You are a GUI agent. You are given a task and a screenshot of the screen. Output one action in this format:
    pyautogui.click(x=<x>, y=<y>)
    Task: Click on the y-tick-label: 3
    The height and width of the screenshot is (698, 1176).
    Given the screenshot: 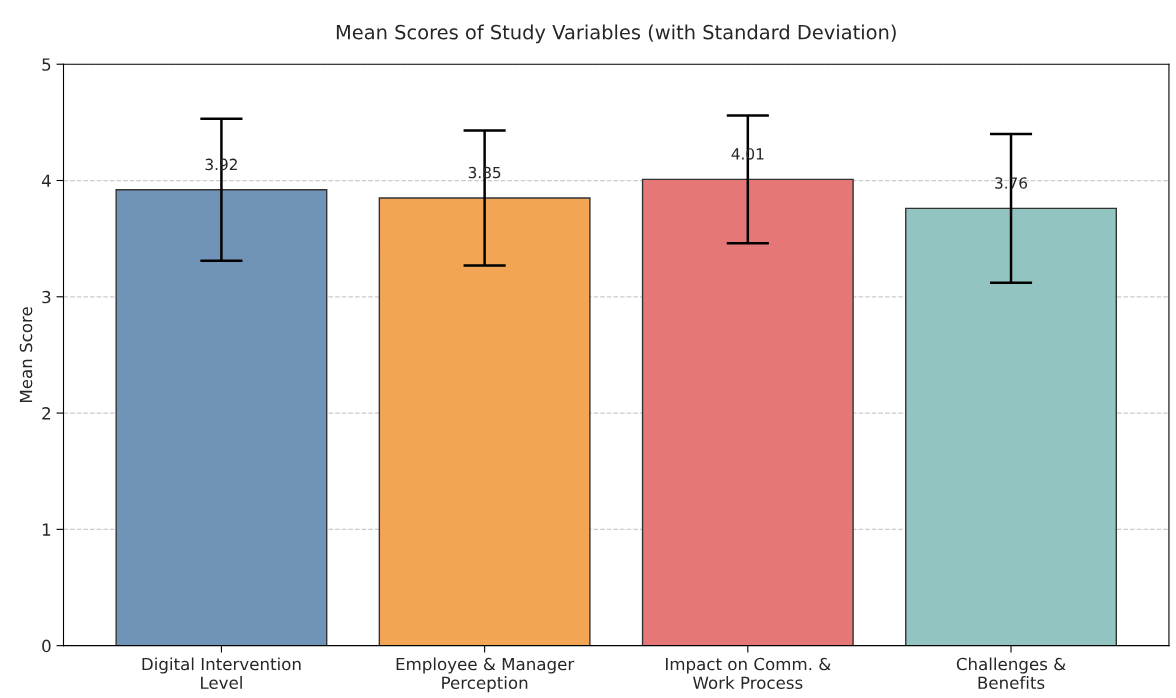 What is the action you would take?
    pyautogui.click(x=46, y=297)
    